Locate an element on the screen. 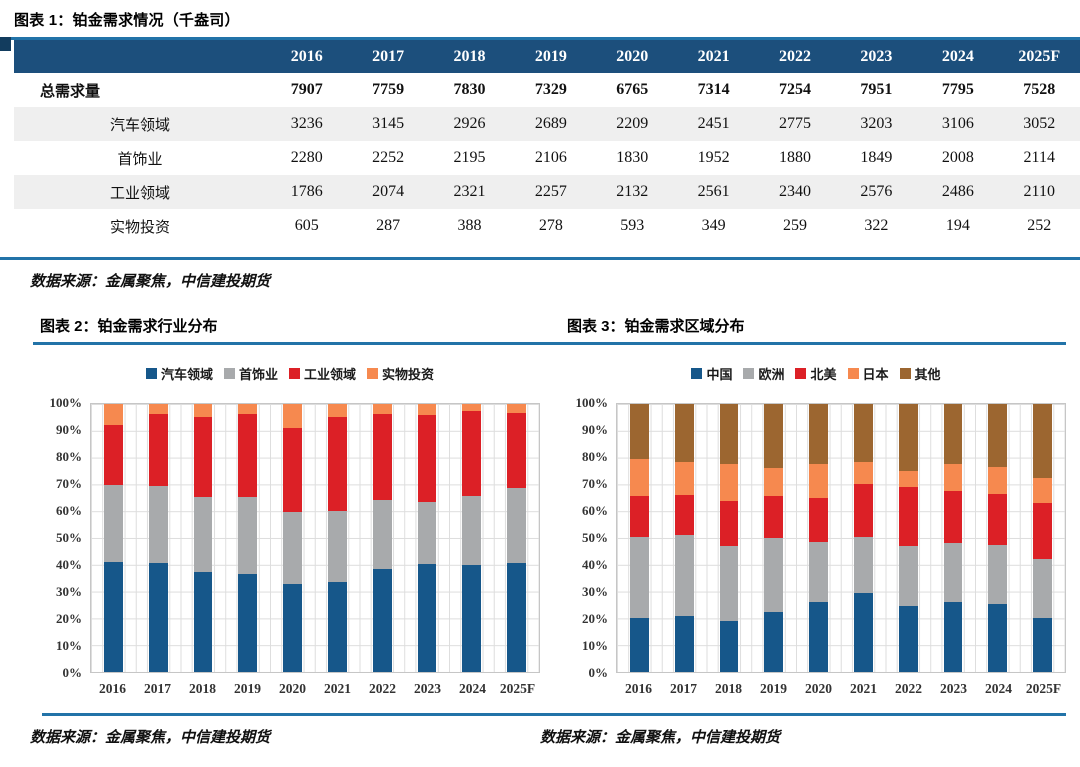  stacked-bar-2016 is located at coordinates (113, 538).